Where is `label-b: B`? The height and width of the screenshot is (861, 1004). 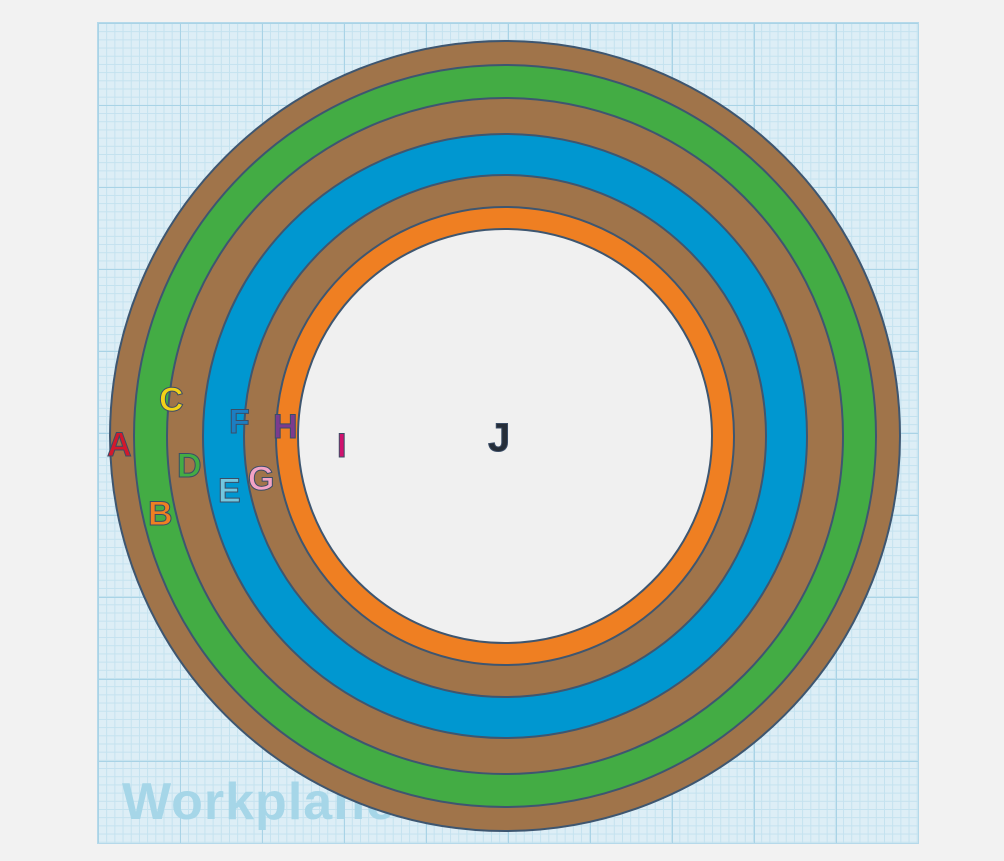
label-b: B is located at coordinates (161, 514).